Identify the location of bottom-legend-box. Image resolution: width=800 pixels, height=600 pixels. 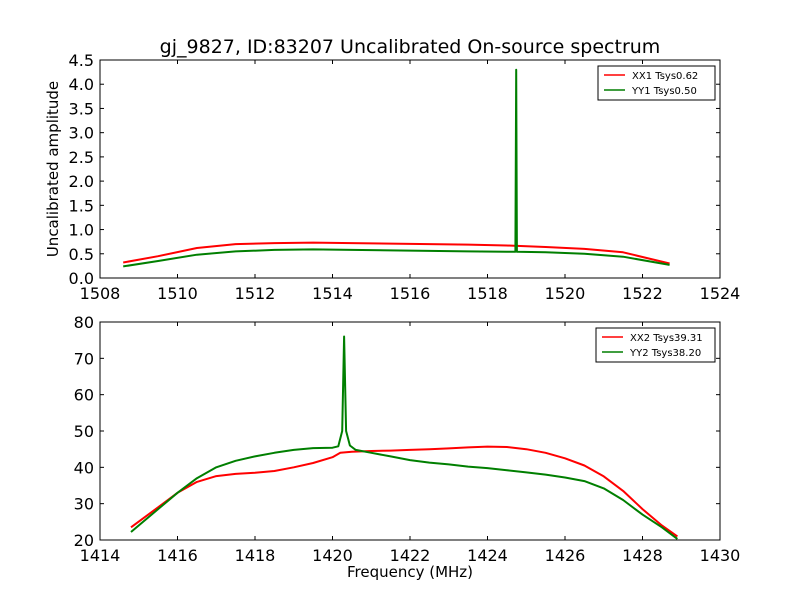
(655, 345).